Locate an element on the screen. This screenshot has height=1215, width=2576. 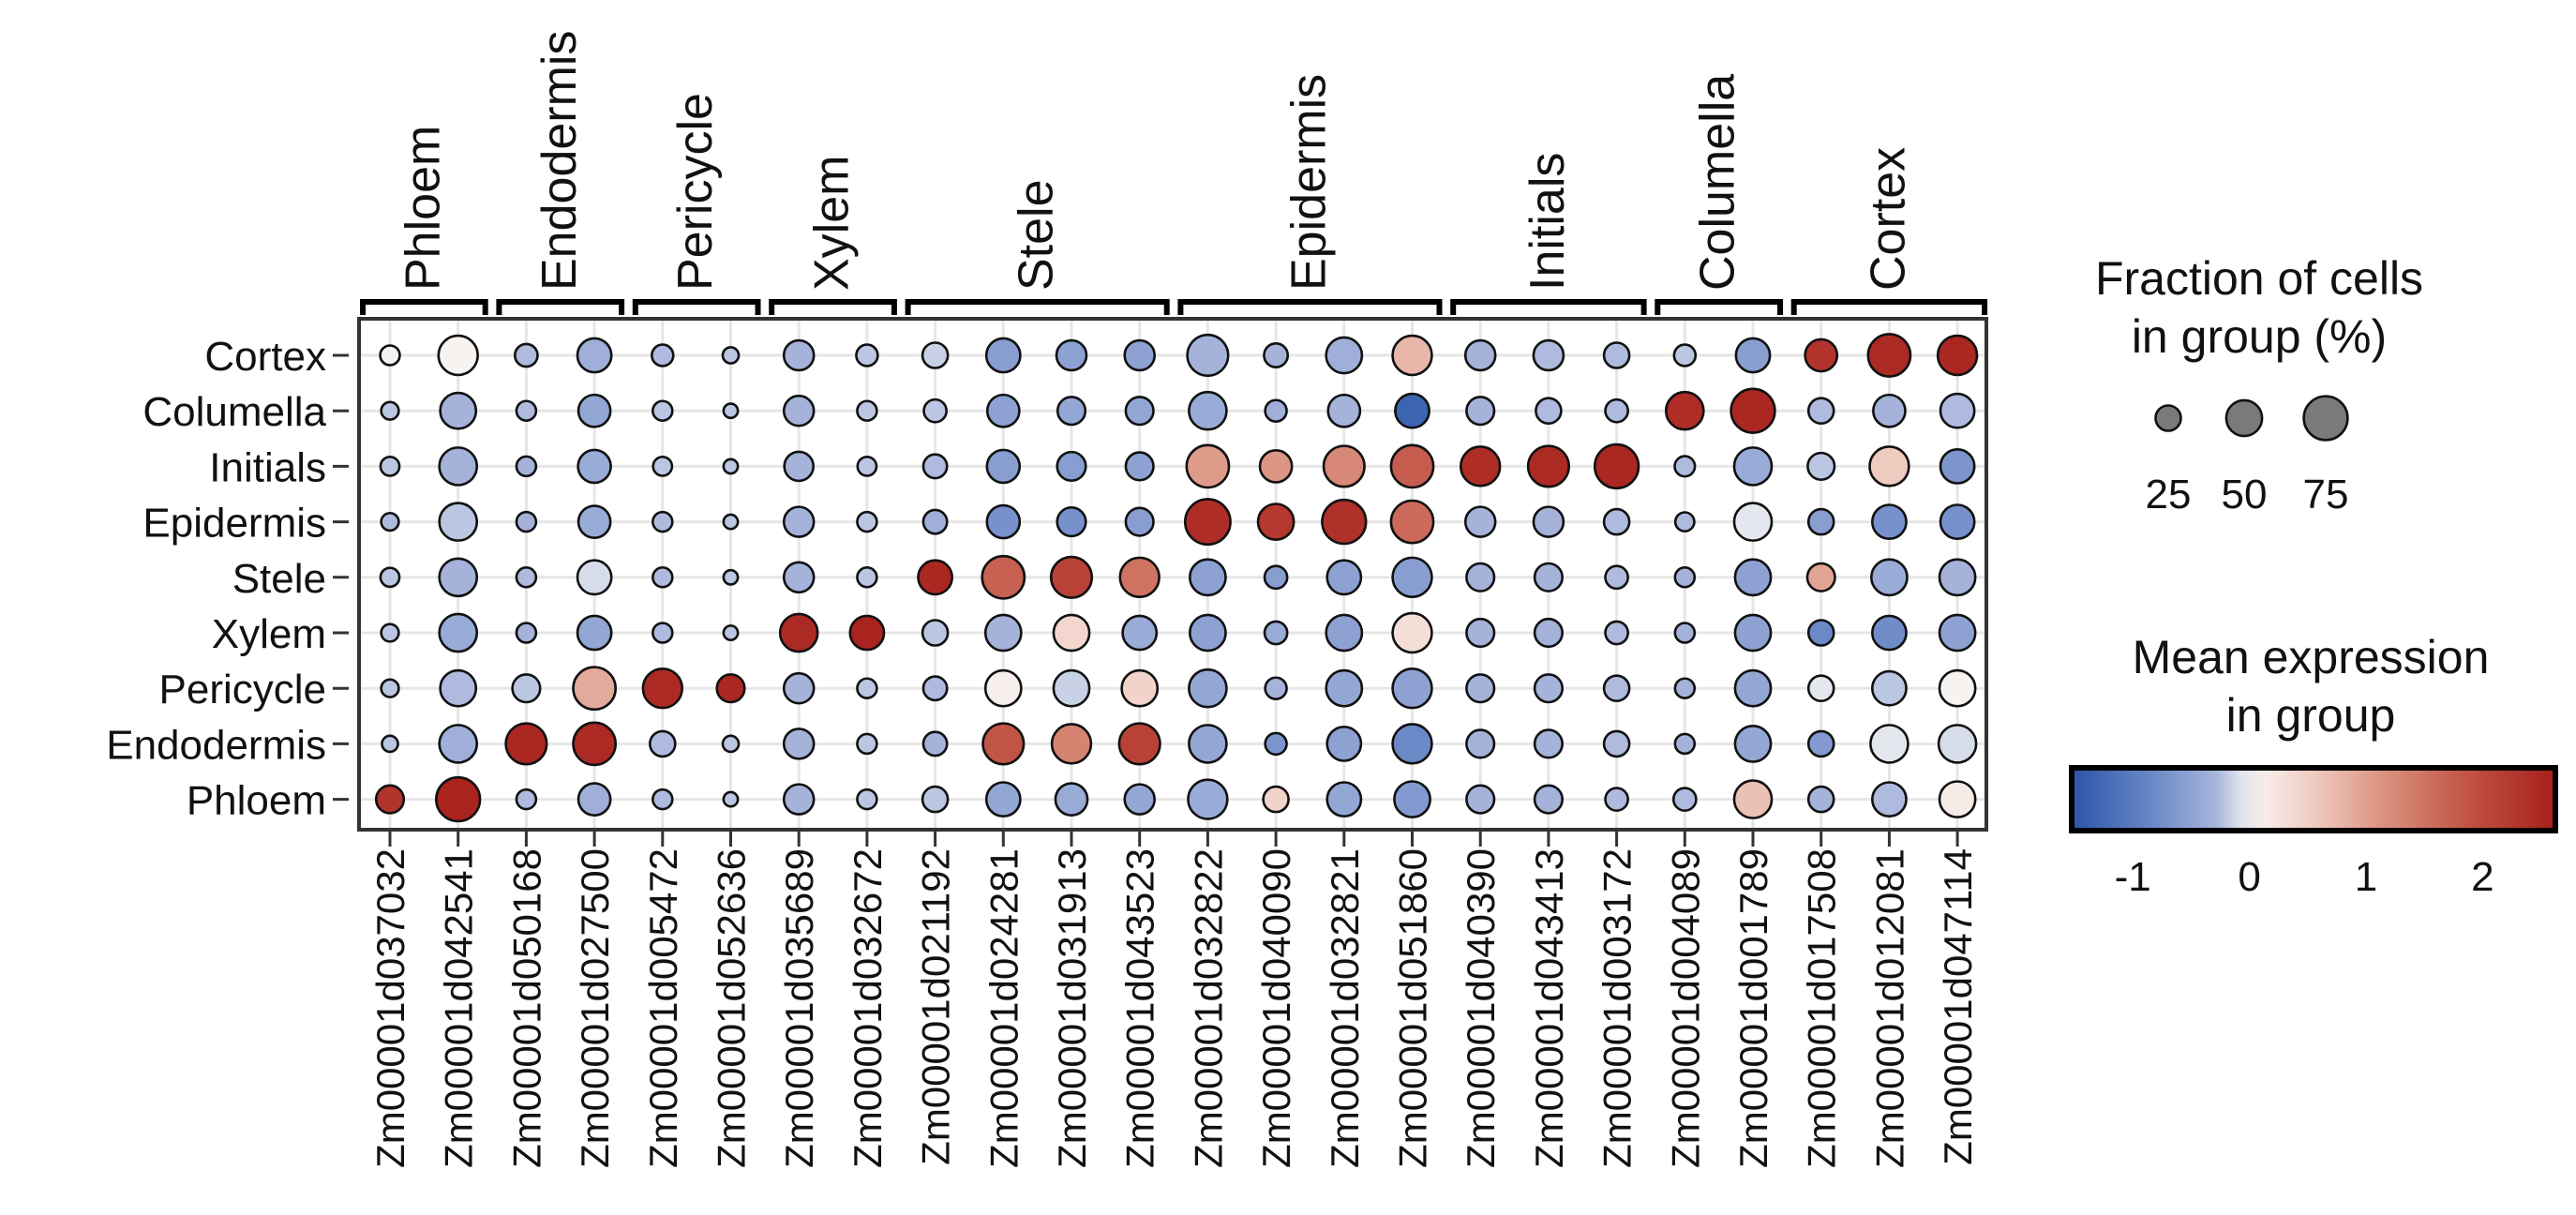
dot-epidermis-zm00001d032822 is located at coordinates (1207, 522).